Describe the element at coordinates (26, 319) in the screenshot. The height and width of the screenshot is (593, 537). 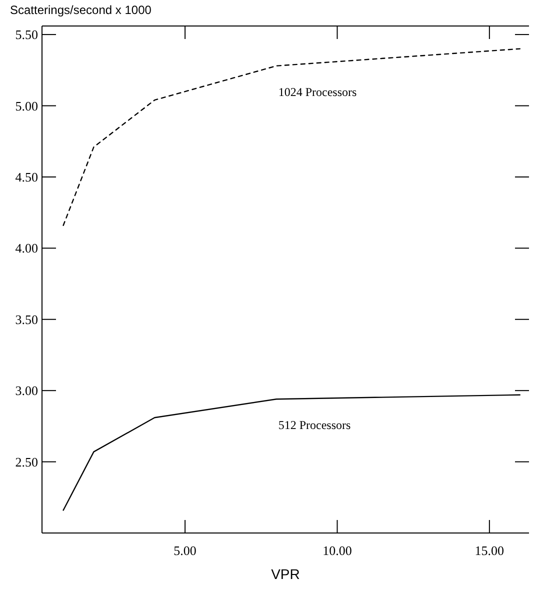
I see `y-tick-label: 3.50` at that location.